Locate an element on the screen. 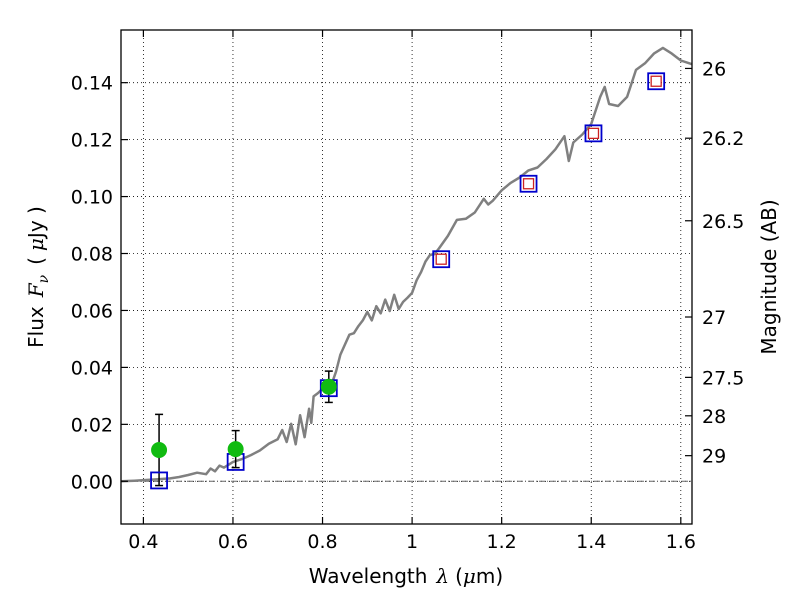  x-tick-label: 1.4 is located at coordinates (591, 542).